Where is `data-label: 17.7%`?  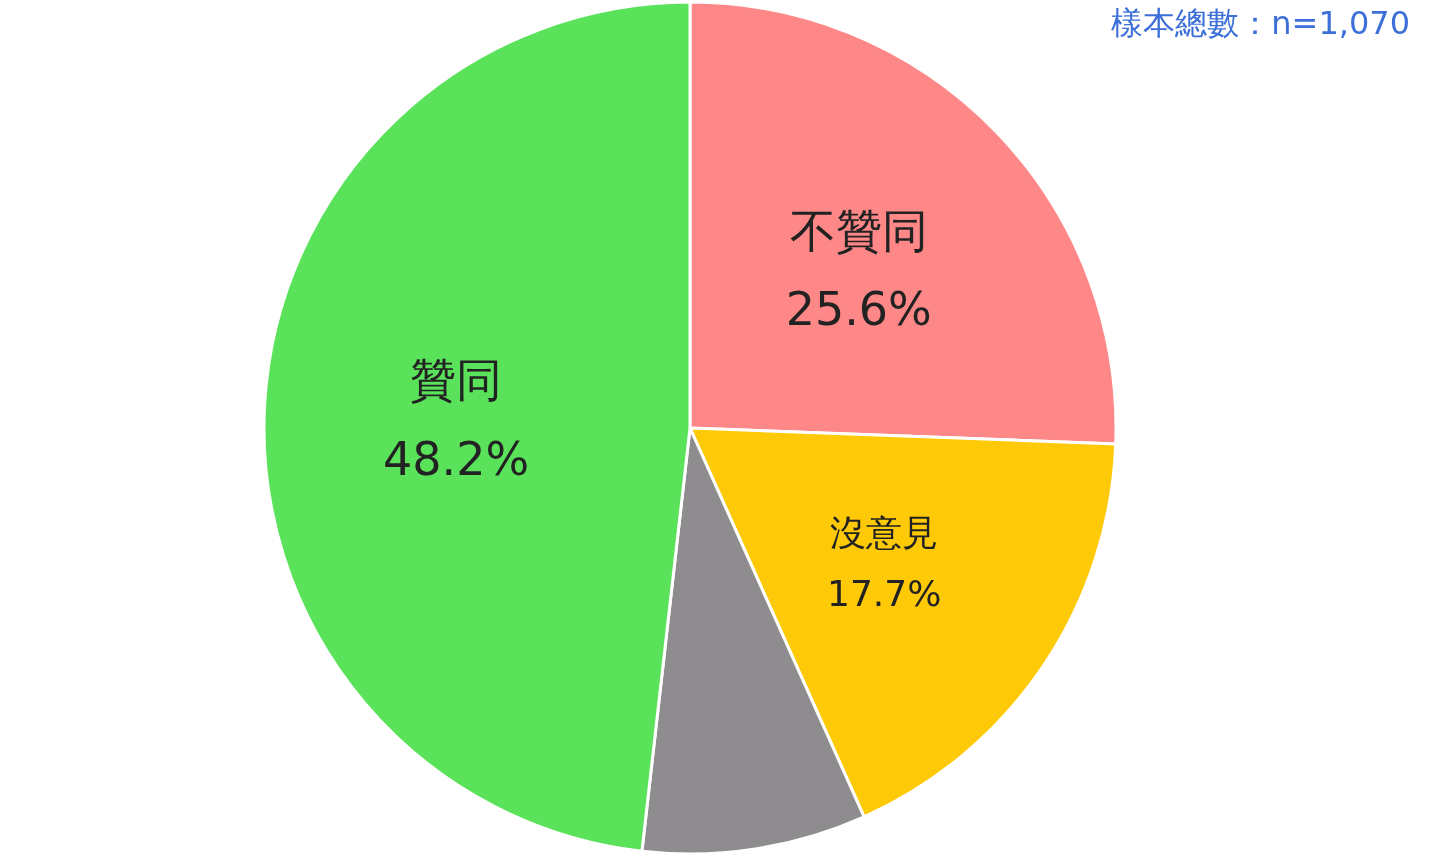
data-label: 17.7% is located at coordinates (884, 593).